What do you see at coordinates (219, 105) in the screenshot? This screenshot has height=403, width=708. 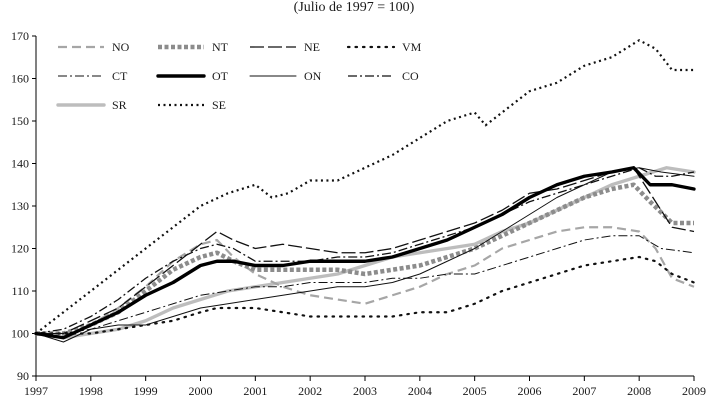 I see `legend-label-se: SE` at bounding box center [219, 105].